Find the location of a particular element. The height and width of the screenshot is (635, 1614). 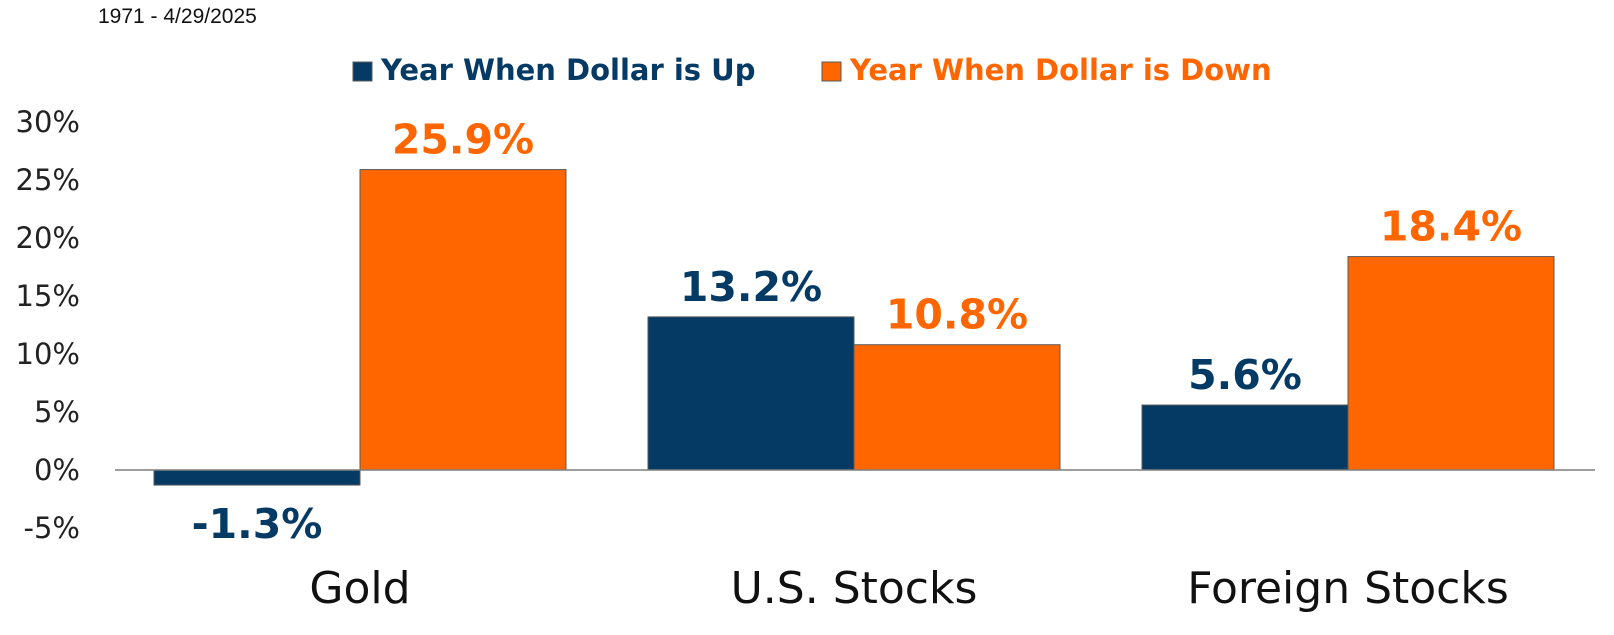

data-label: 25.9% is located at coordinates (463, 140).